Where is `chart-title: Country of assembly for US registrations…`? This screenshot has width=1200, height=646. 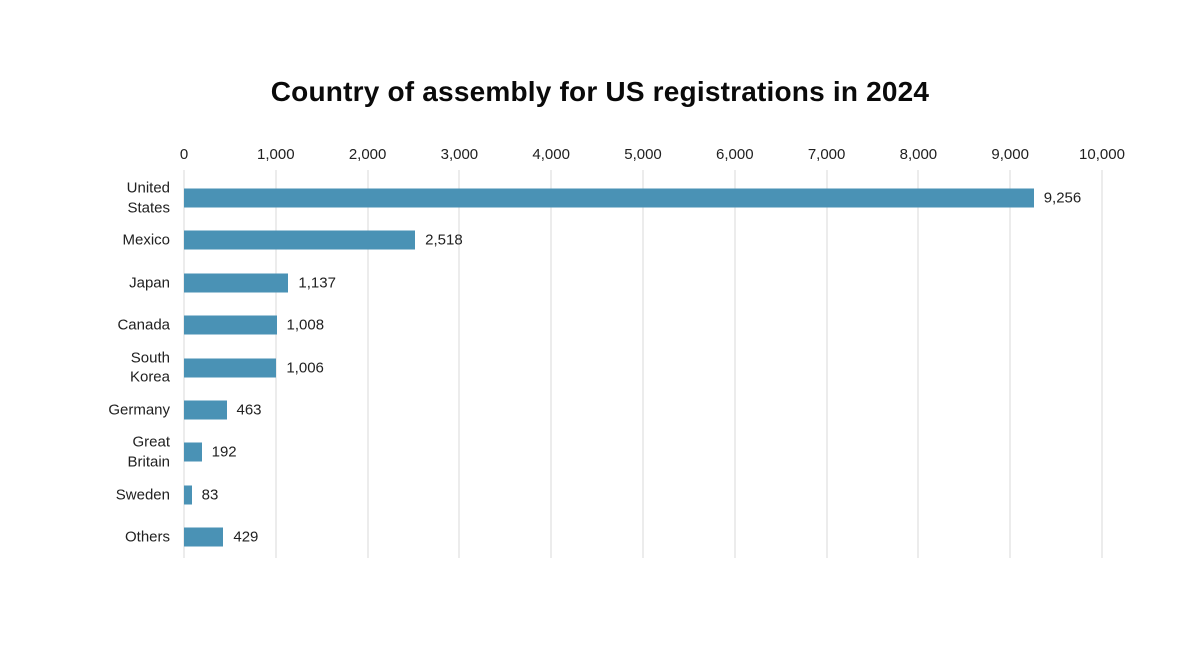 chart-title: Country of assembly for US registrations… is located at coordinates (600, 91).